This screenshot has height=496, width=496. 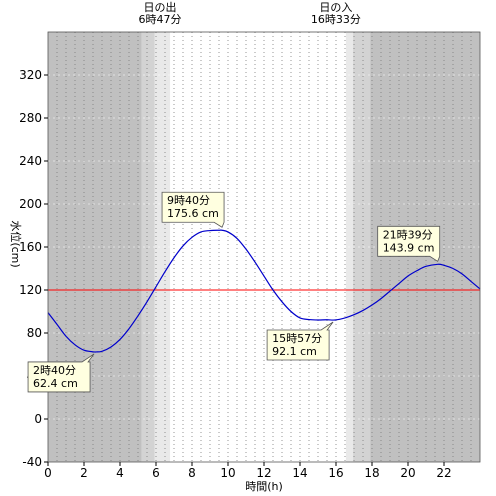 I want to click on y-tick-label: 320, so click(x=30, y=75).